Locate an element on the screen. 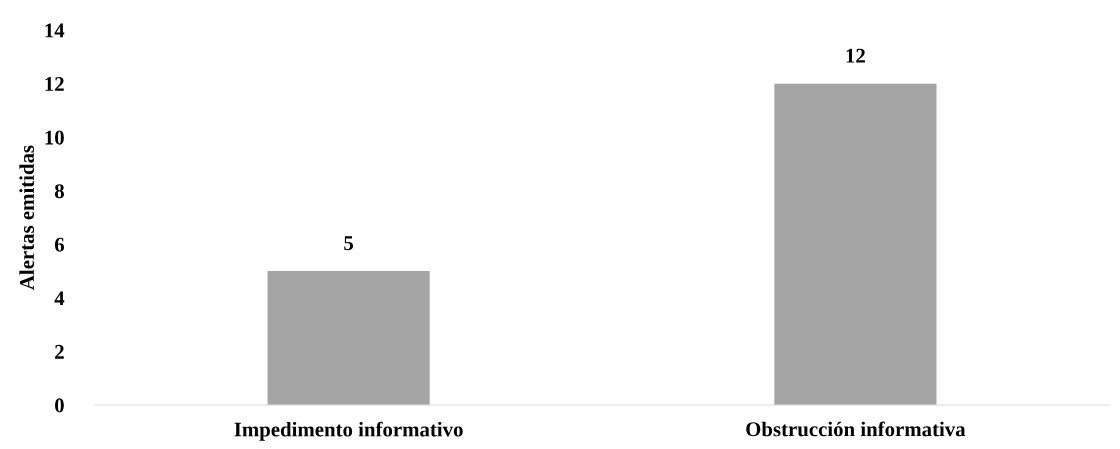 Image resolution: width=1120 pixels, height=449 pixels. data-label: 12 is located at coordinates (855, 55).